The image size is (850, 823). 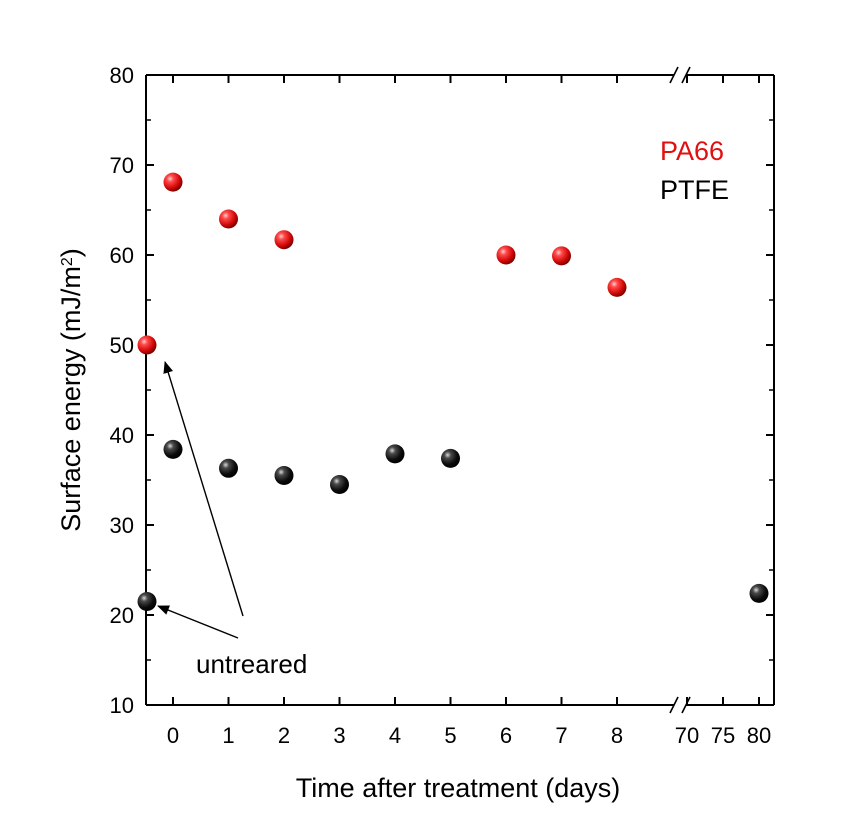 What do you see at coordinates (561, 735) in the screenshot?
I see `x-tick-label-7: 7` at bounding box center [561, 735].